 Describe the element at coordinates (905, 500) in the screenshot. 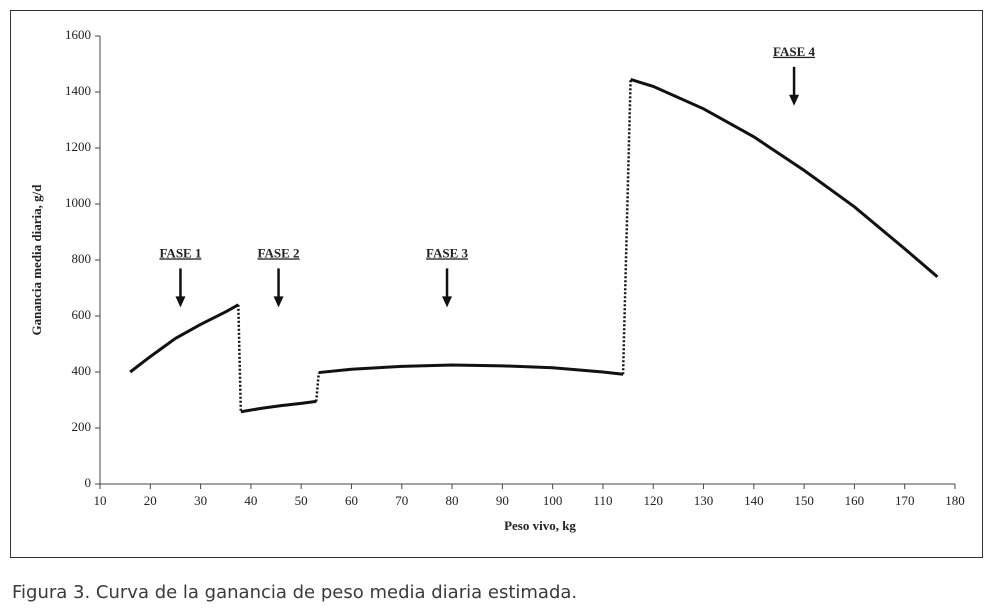

I see `x-tick-label: 170` at that location.